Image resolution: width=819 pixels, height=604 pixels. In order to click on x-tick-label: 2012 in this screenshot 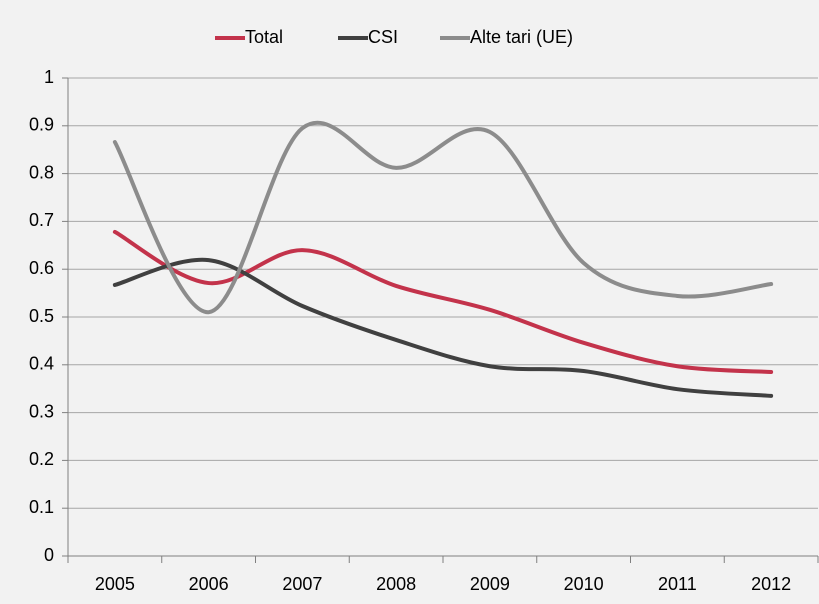, I will do `click(771, 584)`.